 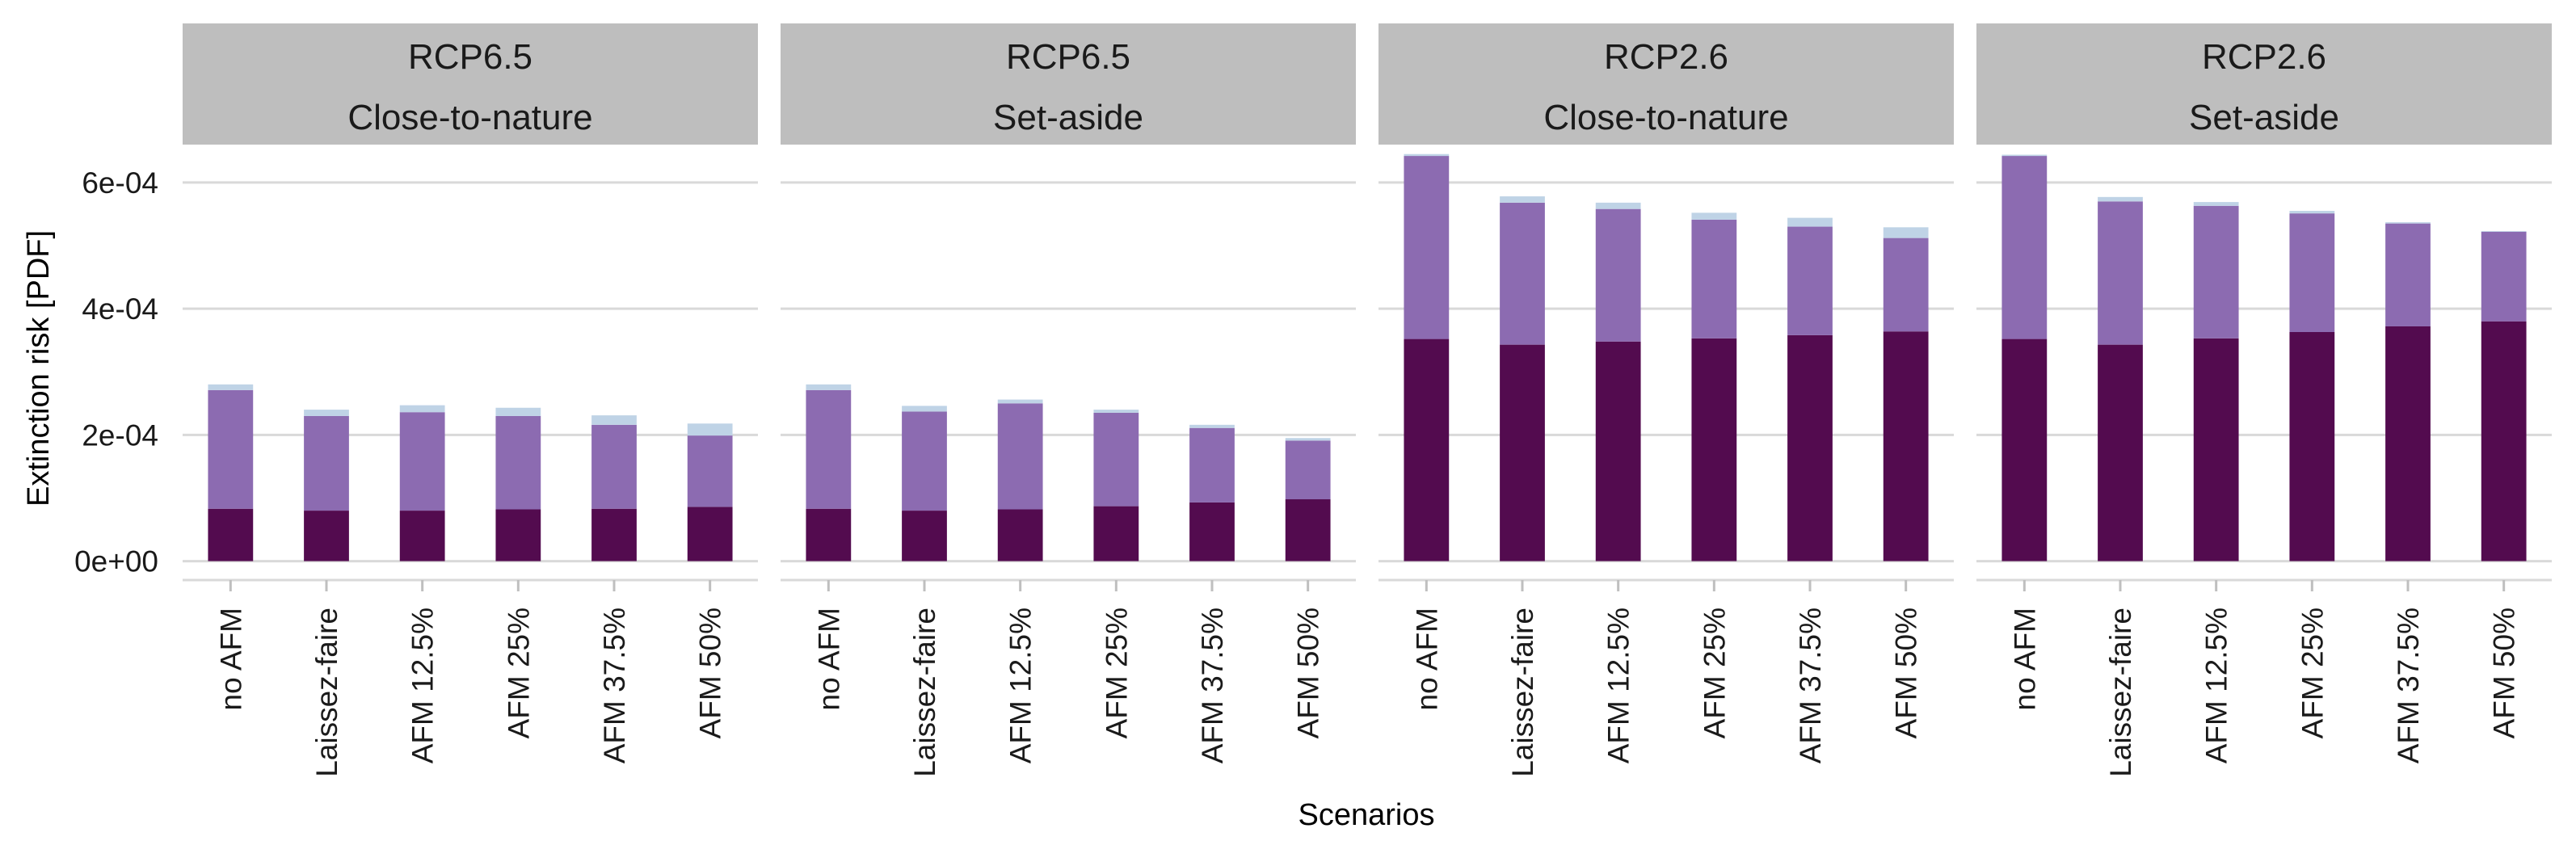 I want to click on y-axis-title: Extinction risk [PDF], so click(x=39, y=368).